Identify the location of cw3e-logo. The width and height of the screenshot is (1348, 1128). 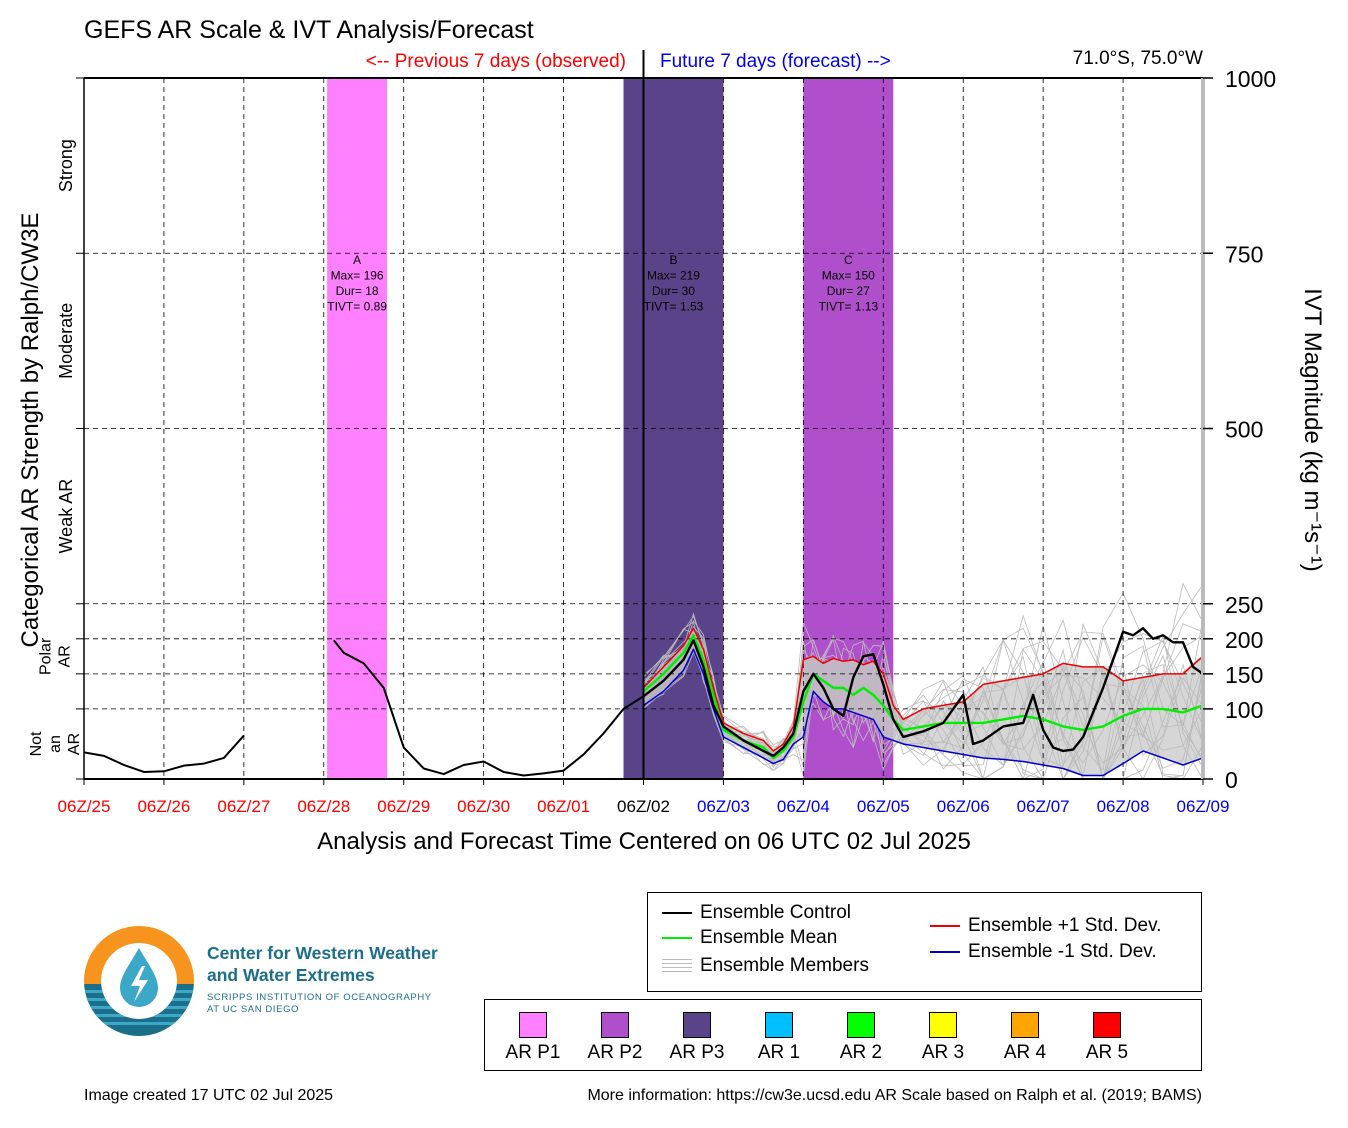
(139, 981).